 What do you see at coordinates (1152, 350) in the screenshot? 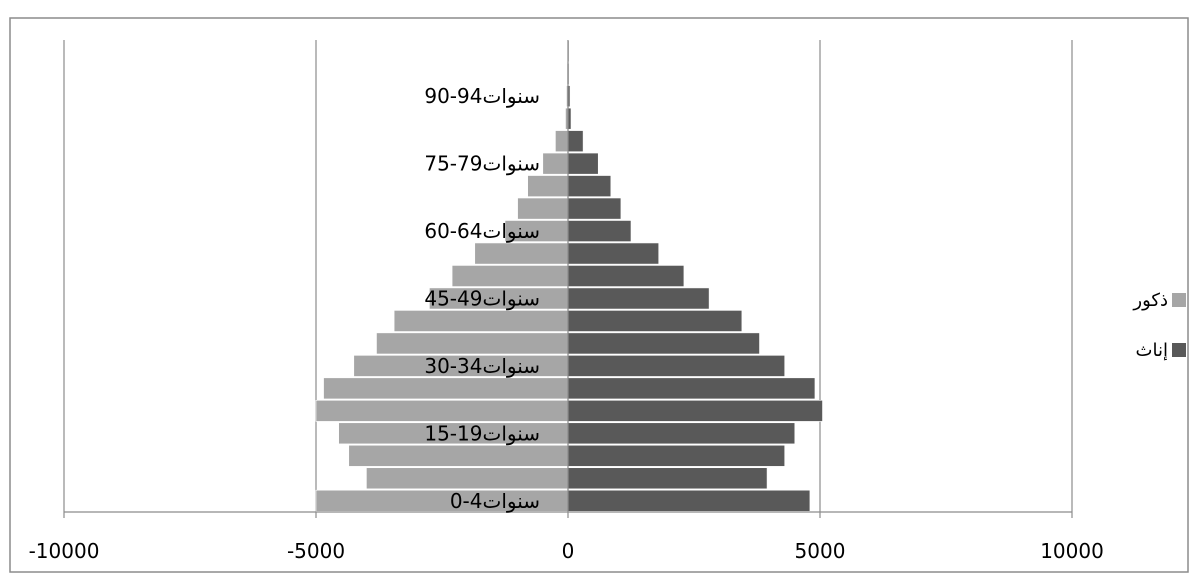
I see `legend-label: إناث` at bounding box center [1152, 350].